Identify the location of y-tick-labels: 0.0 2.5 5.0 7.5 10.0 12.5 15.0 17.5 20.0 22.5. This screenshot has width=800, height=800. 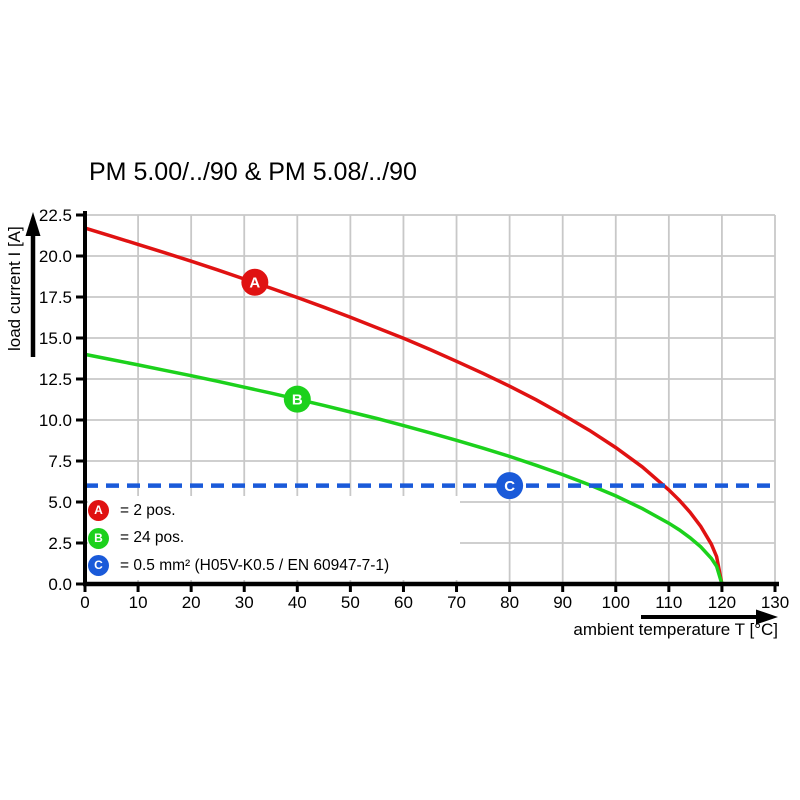
(55, 400).